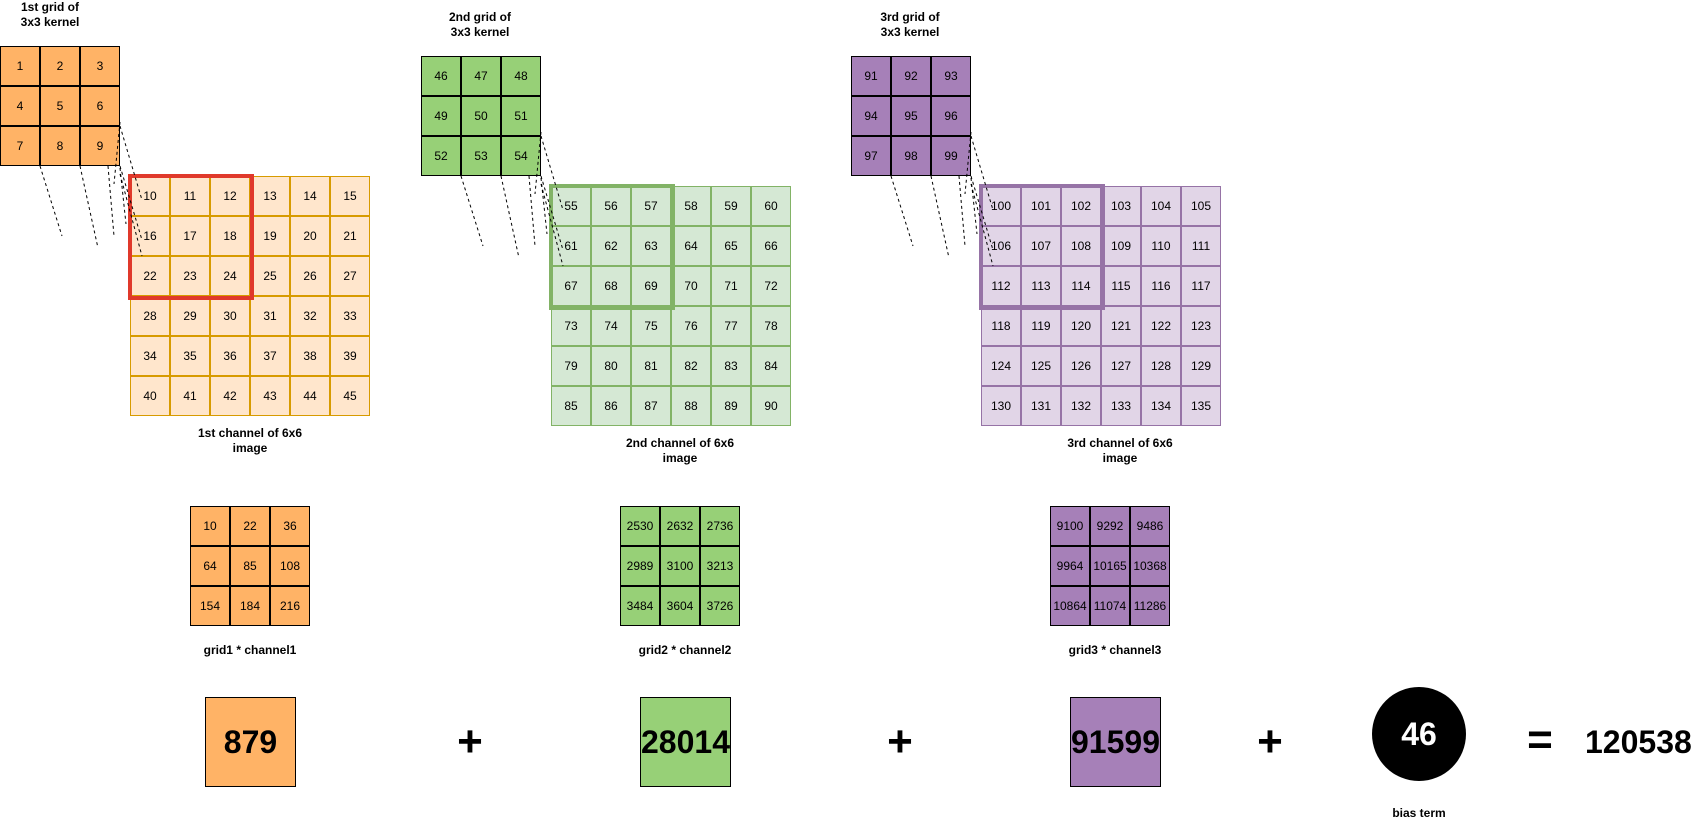 This screenshot has height=829, width=1694. Describe the element at coordinates (1115, 742) in the screenshot. I see `sum-box-3: 91599` at that location.